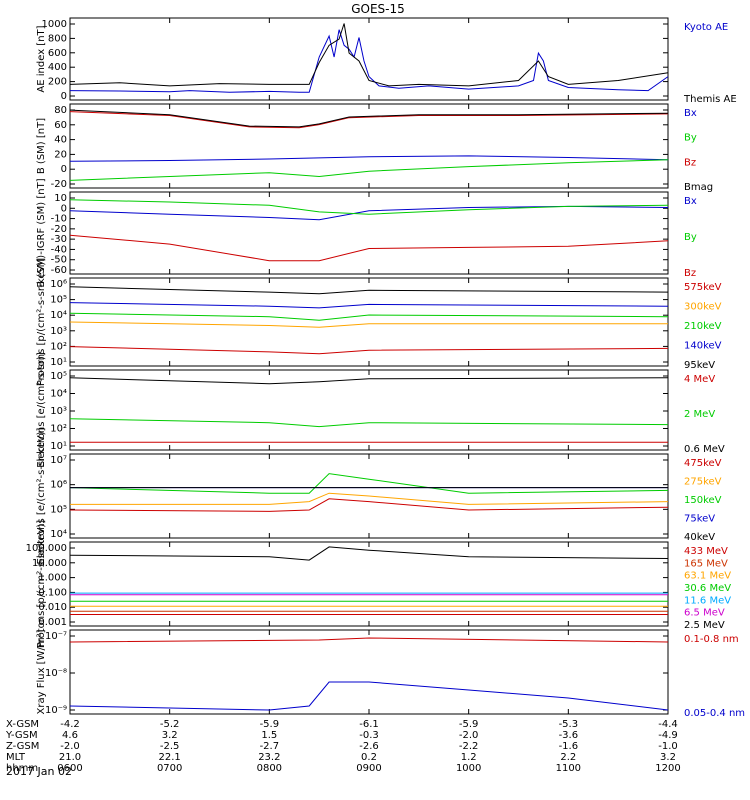 The image size is (750, 800). Describe the element at coordinates (710, 99) in the screenshot. I see `legend-entry: Themis AE` at that location.